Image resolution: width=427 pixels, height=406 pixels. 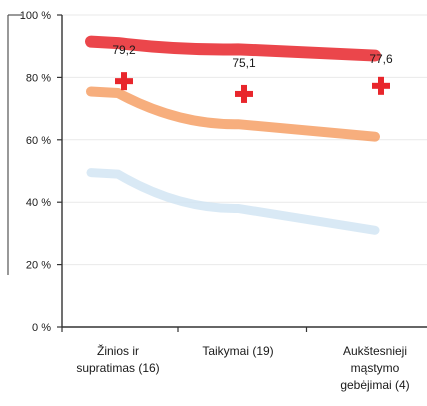 I want to click on y-tick-label-0: 0 %, so click(x=41, y=328).